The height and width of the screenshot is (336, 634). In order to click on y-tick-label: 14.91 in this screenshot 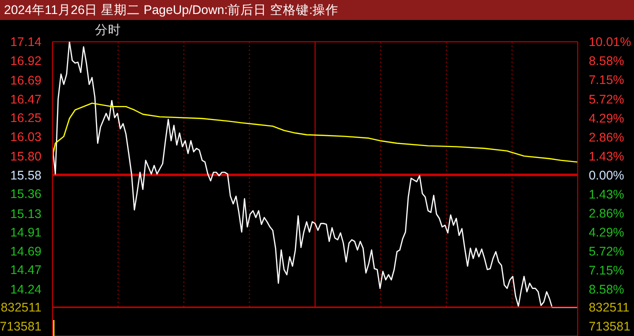, I will do `click(26, 233)`.